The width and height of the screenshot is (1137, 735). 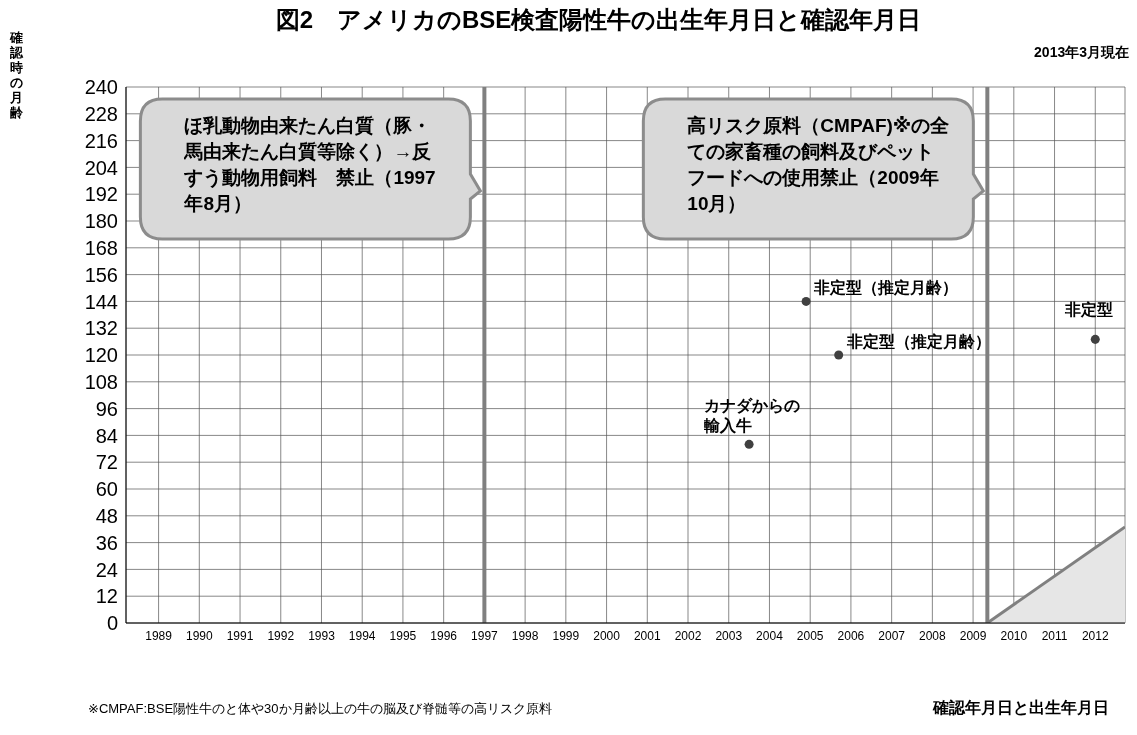 What do you see at coordinates (101, 194) in the screenshot?
I see `y-tick-label: 192` at bounding box center [101, 194].